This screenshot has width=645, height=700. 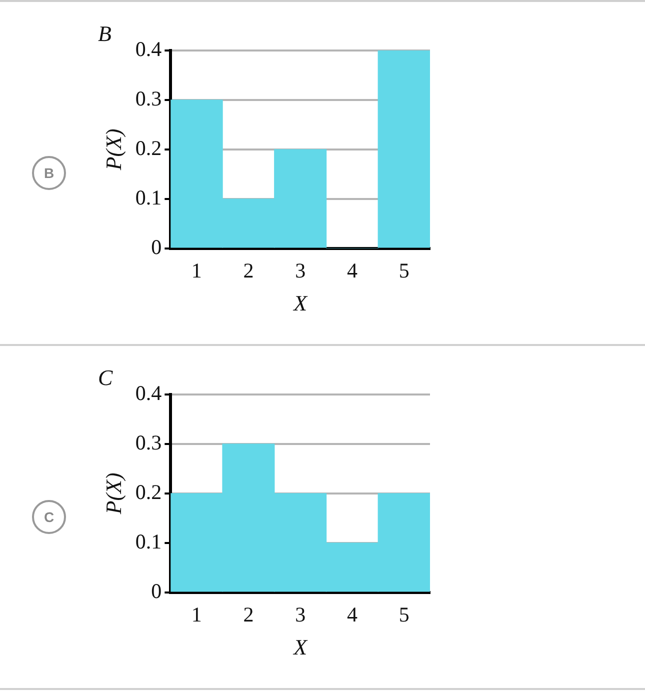 I want to click on chart-title: C, so click(x=105, y=377).